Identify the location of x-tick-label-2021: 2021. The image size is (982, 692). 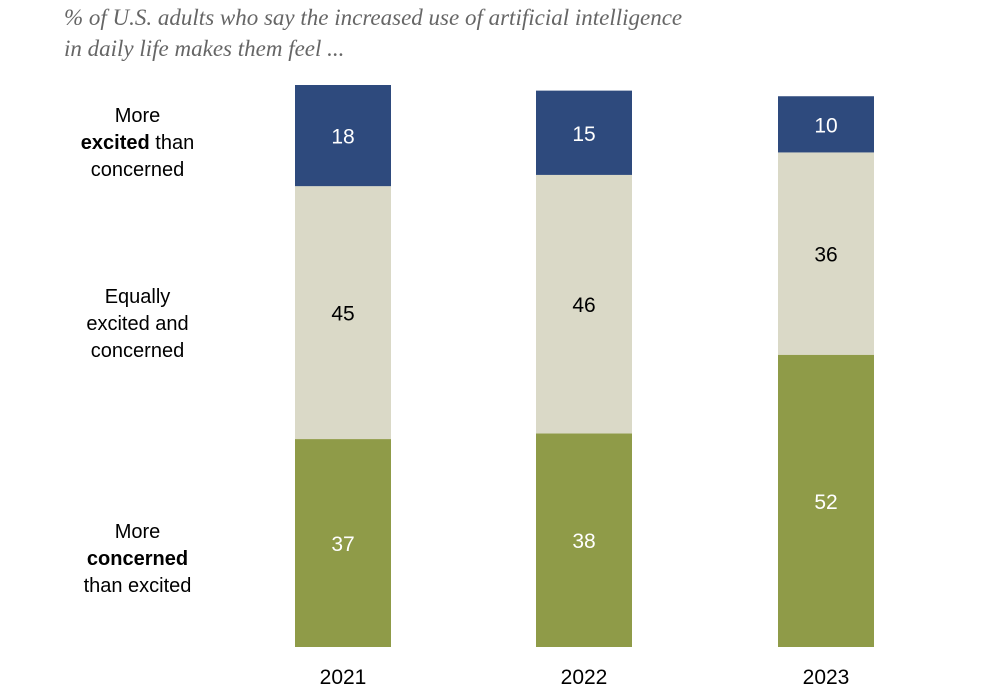
(343, 677).